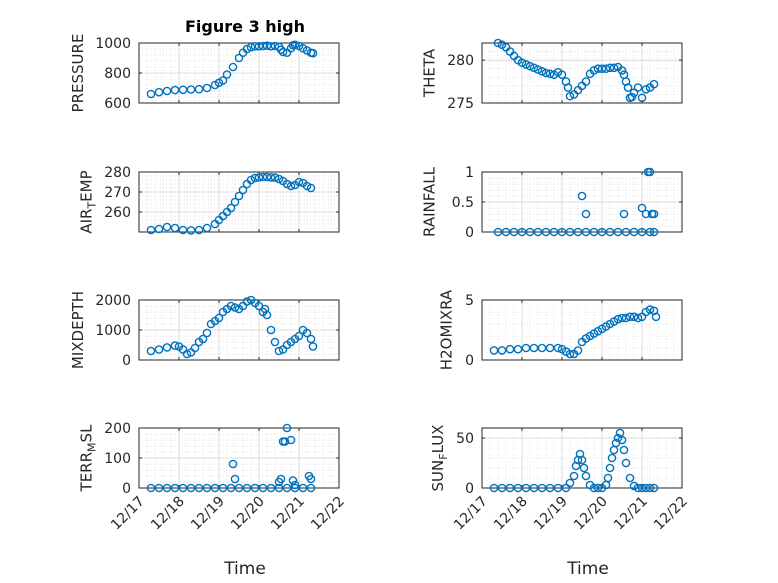  Describe the element at coordinates (552, 203) in the screenshot. I see `subplot-rainfall: 0 0.5 1 RAINFALL` at that location.